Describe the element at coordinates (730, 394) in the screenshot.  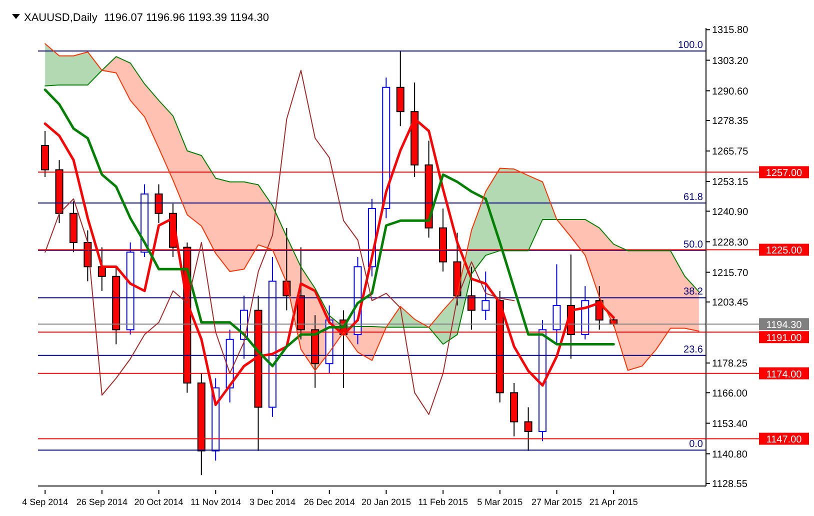
I see `y-tick-label: 1166.00` at that location.